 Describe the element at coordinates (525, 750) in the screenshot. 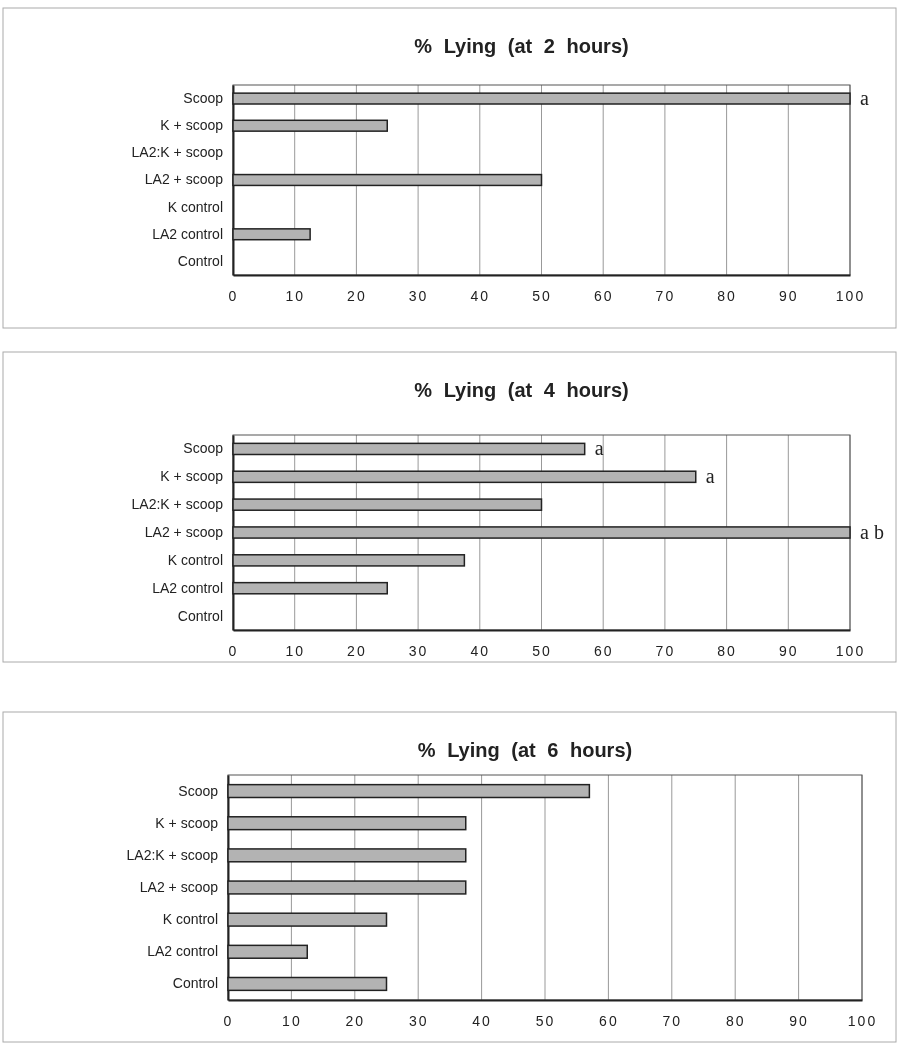

I see `chart-title: % Lying (at 6 hours)` at that location.